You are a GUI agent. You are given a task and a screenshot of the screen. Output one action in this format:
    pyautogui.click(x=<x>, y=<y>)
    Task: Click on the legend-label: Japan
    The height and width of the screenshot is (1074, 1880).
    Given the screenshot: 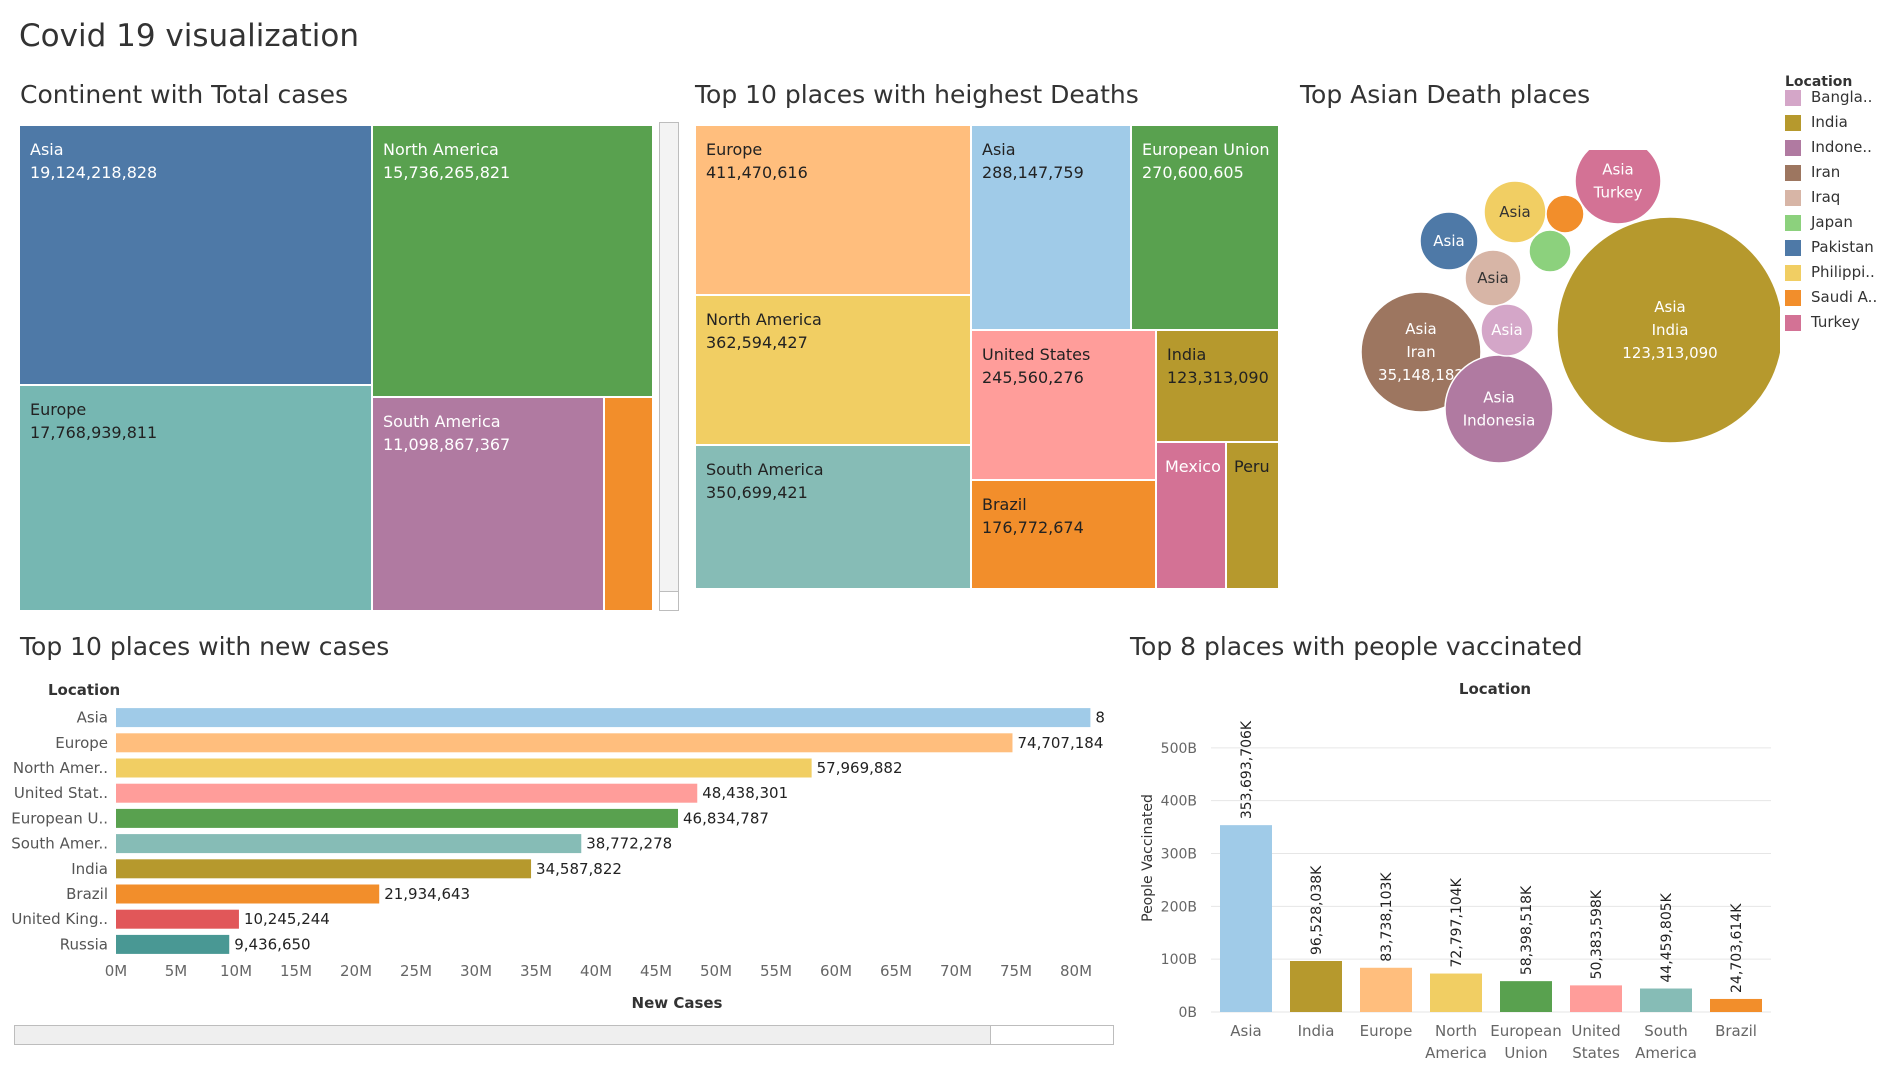 What is the action you would take?
    pyautogui.click(x=1832, y=222)
    